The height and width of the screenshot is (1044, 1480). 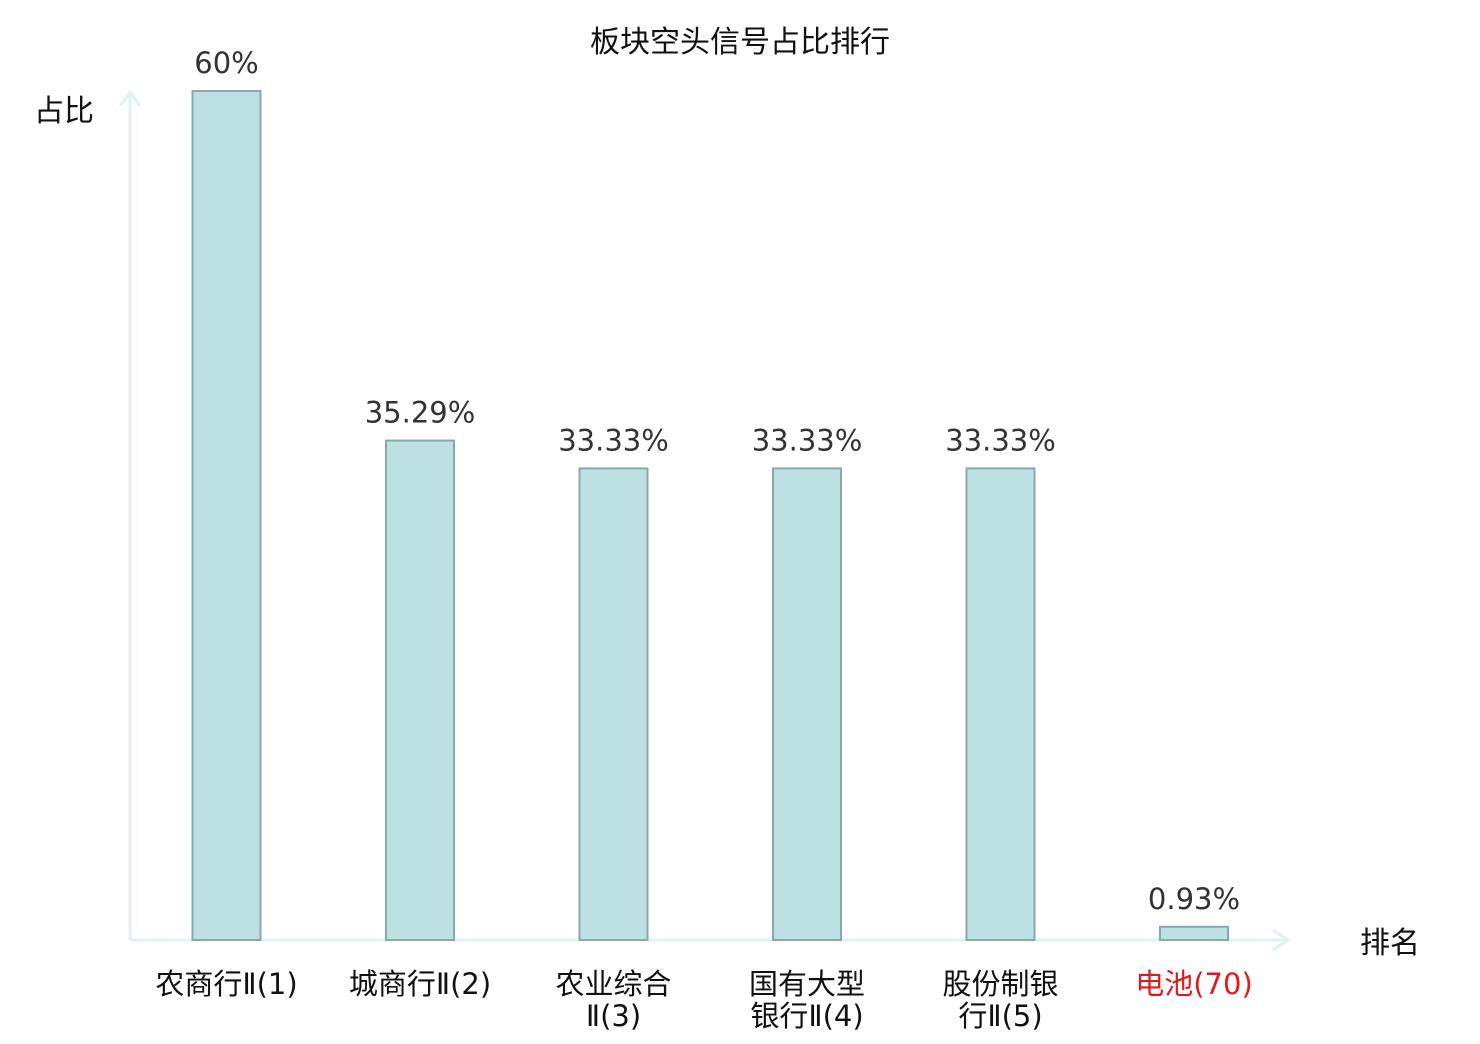 What do you see at coordinates (806, 1016) in the screenshot?
I see `category-label-line: 银行Ⅱ(4)` at bounding box center [806, 1016].